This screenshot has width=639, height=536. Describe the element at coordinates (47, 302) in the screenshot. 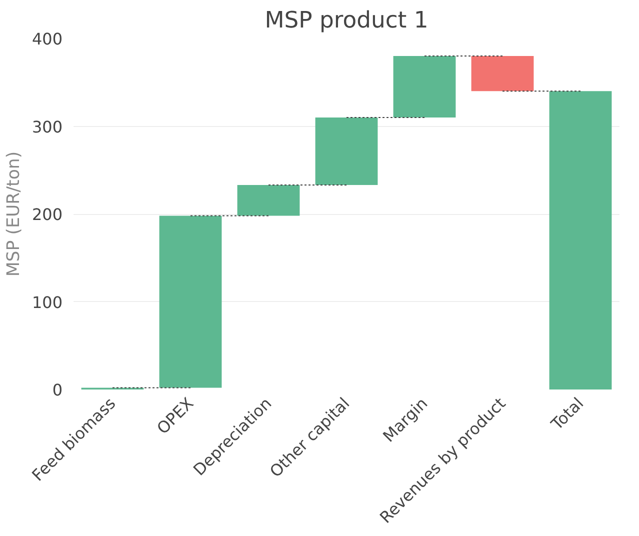

I see `y-tick-label: 100` at that location.